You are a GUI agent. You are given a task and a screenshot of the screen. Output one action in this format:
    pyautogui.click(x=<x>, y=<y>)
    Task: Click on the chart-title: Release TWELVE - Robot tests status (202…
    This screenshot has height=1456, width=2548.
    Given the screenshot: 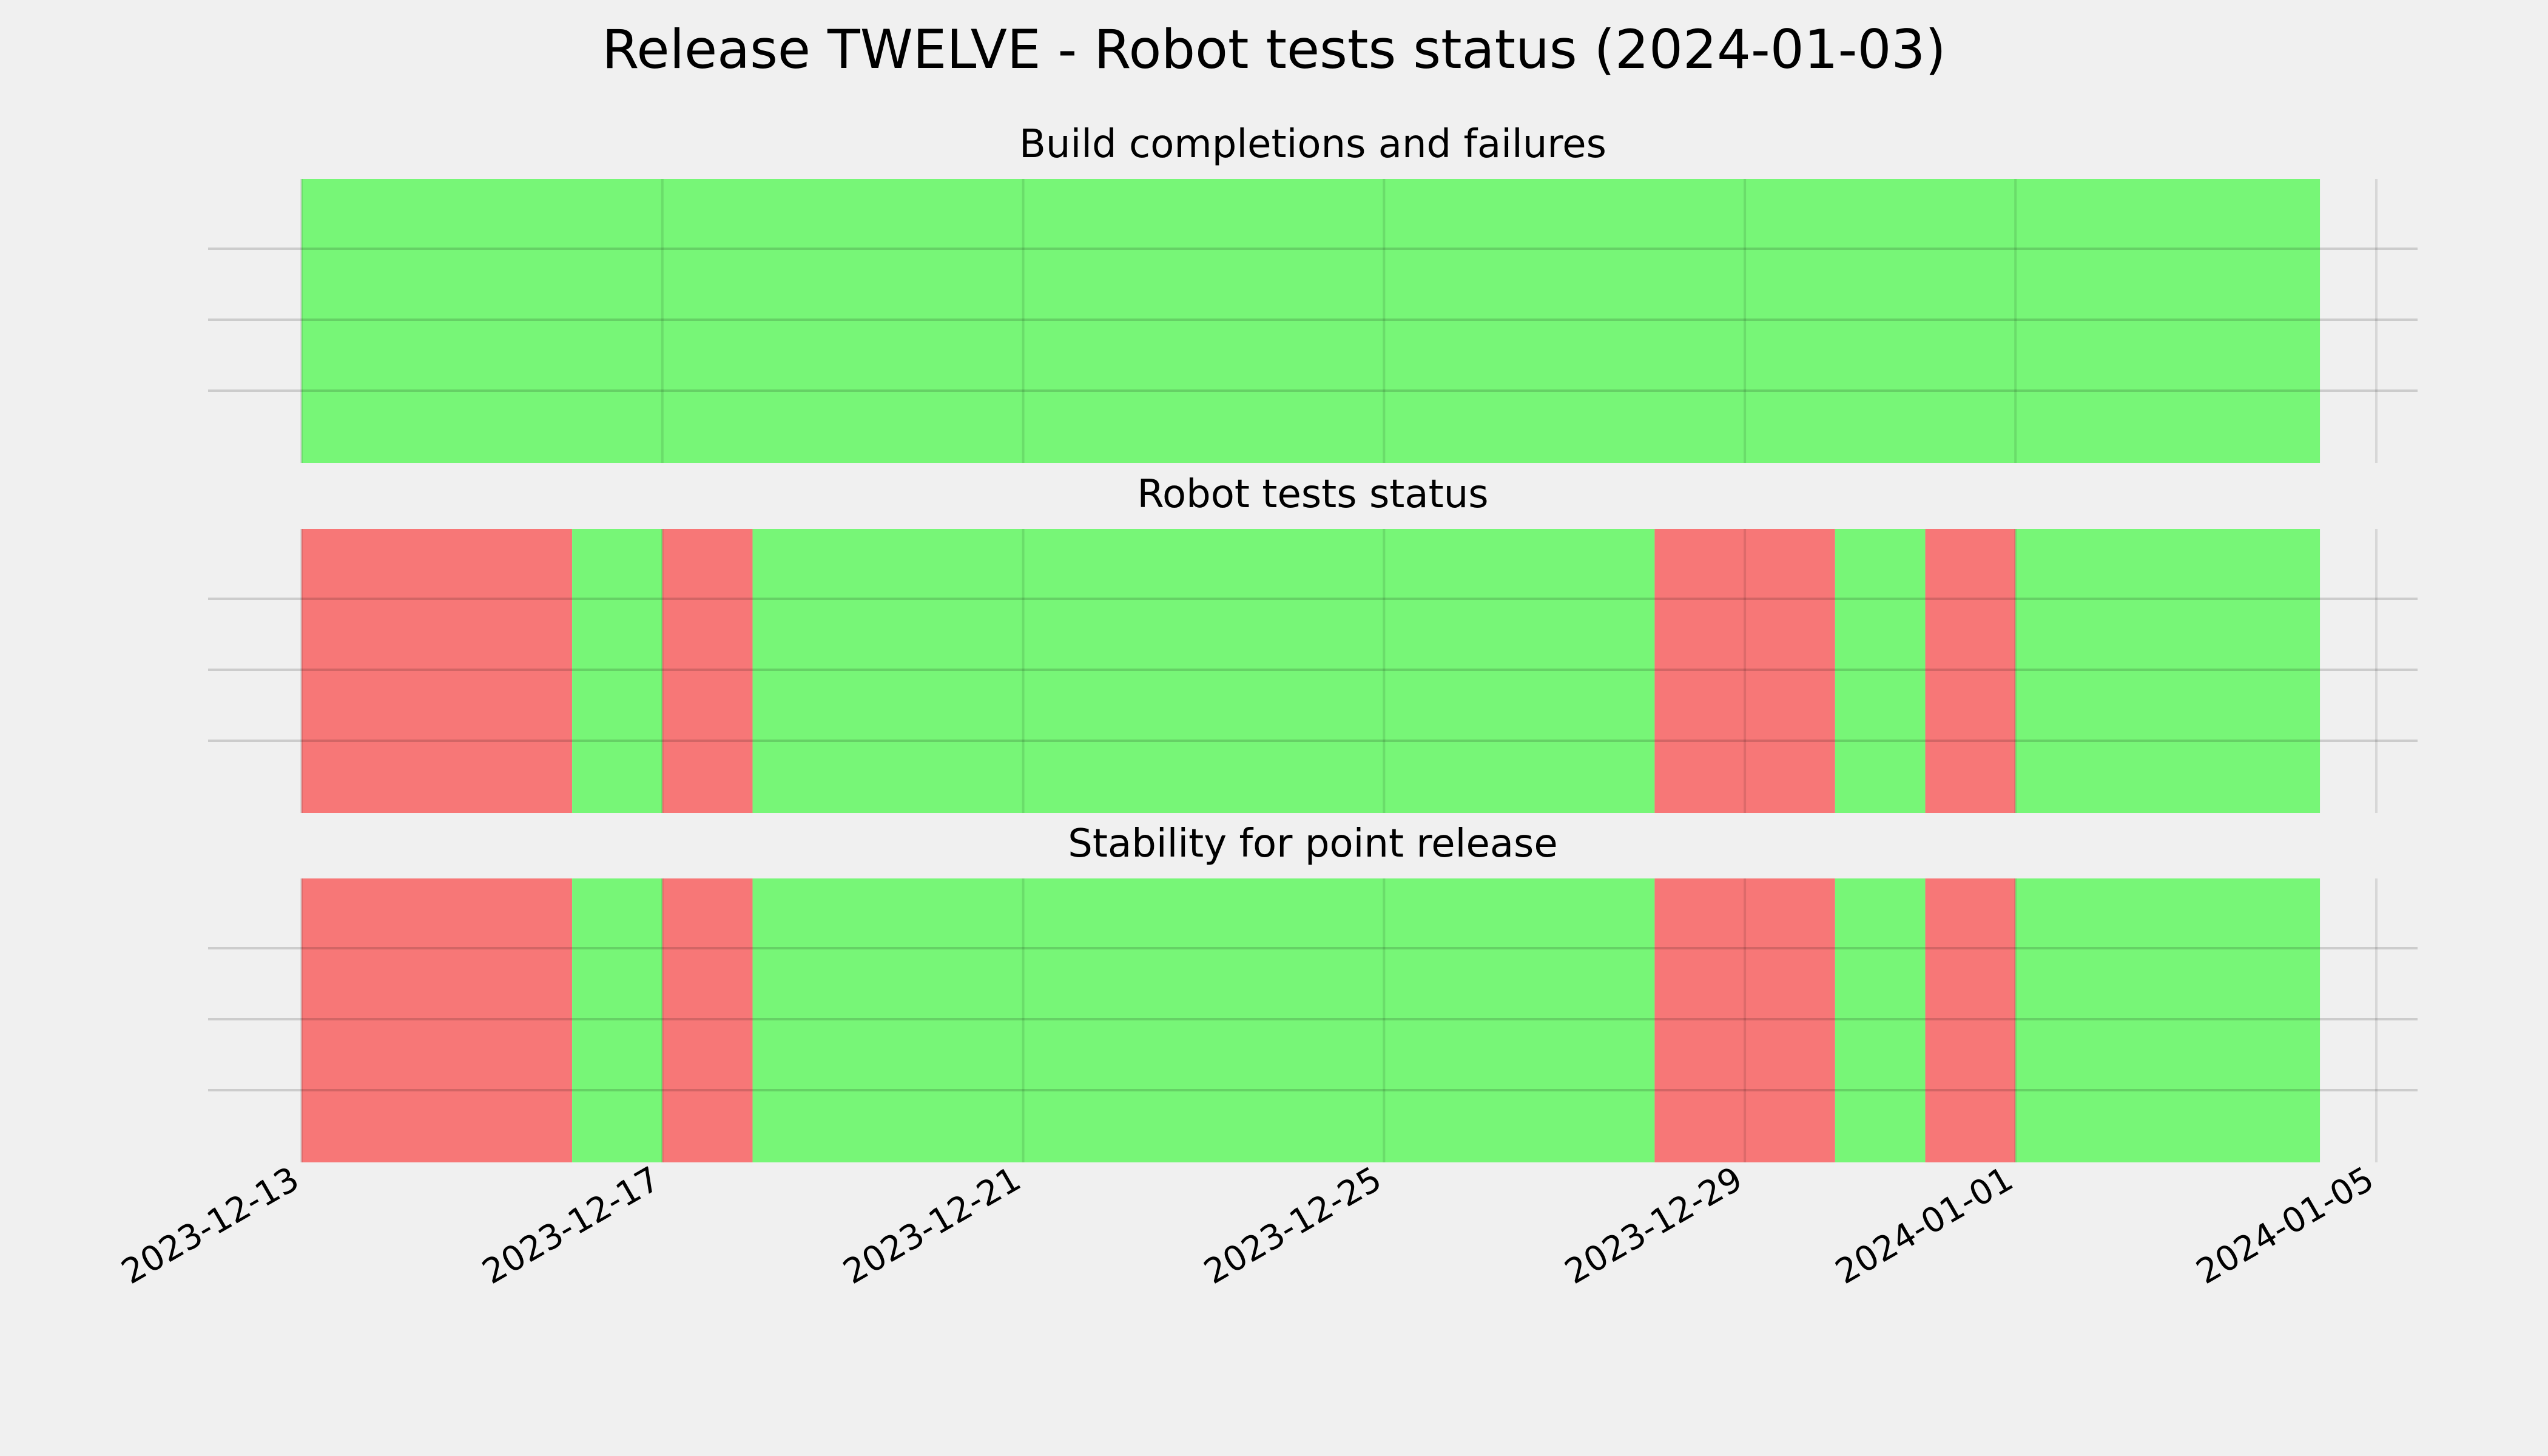 What is the action you would take?
    pyautogui.click(x=1274, y=49)
    